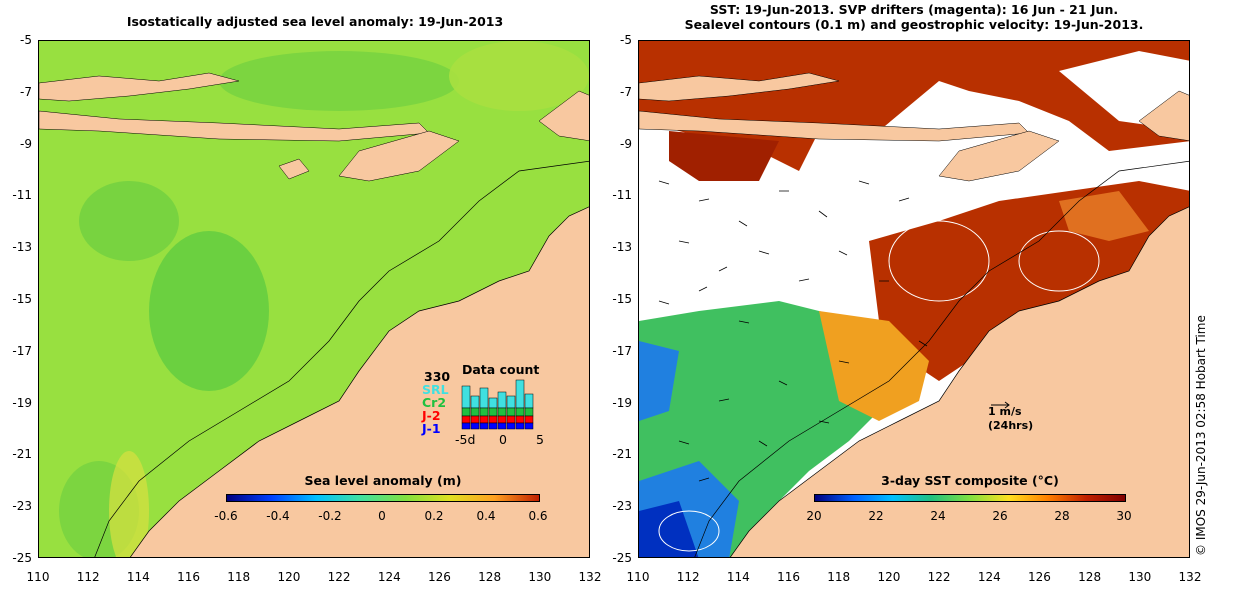 The image size is (1250, 590). I want to click on satellite-cr2-label: Cr2, so click(434, 402).